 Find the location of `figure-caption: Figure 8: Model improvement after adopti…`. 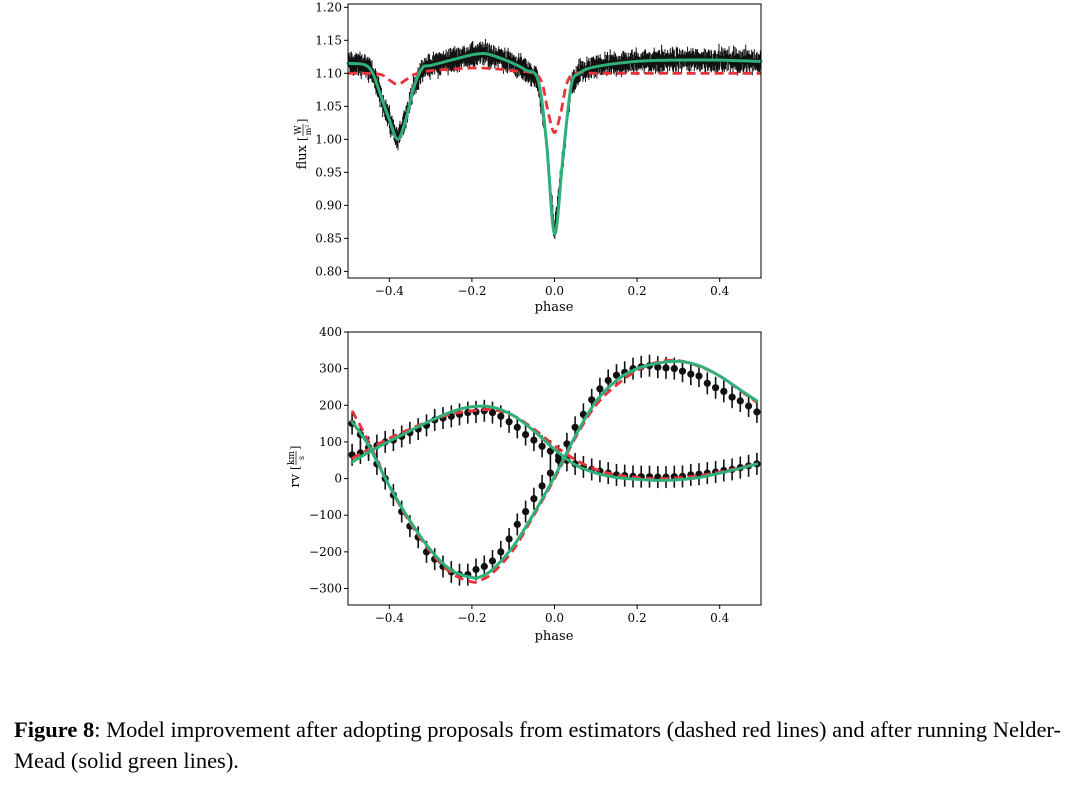

figure-caption: Figure 8: Model improvement after adopti… is located at coordinates (546, 745).